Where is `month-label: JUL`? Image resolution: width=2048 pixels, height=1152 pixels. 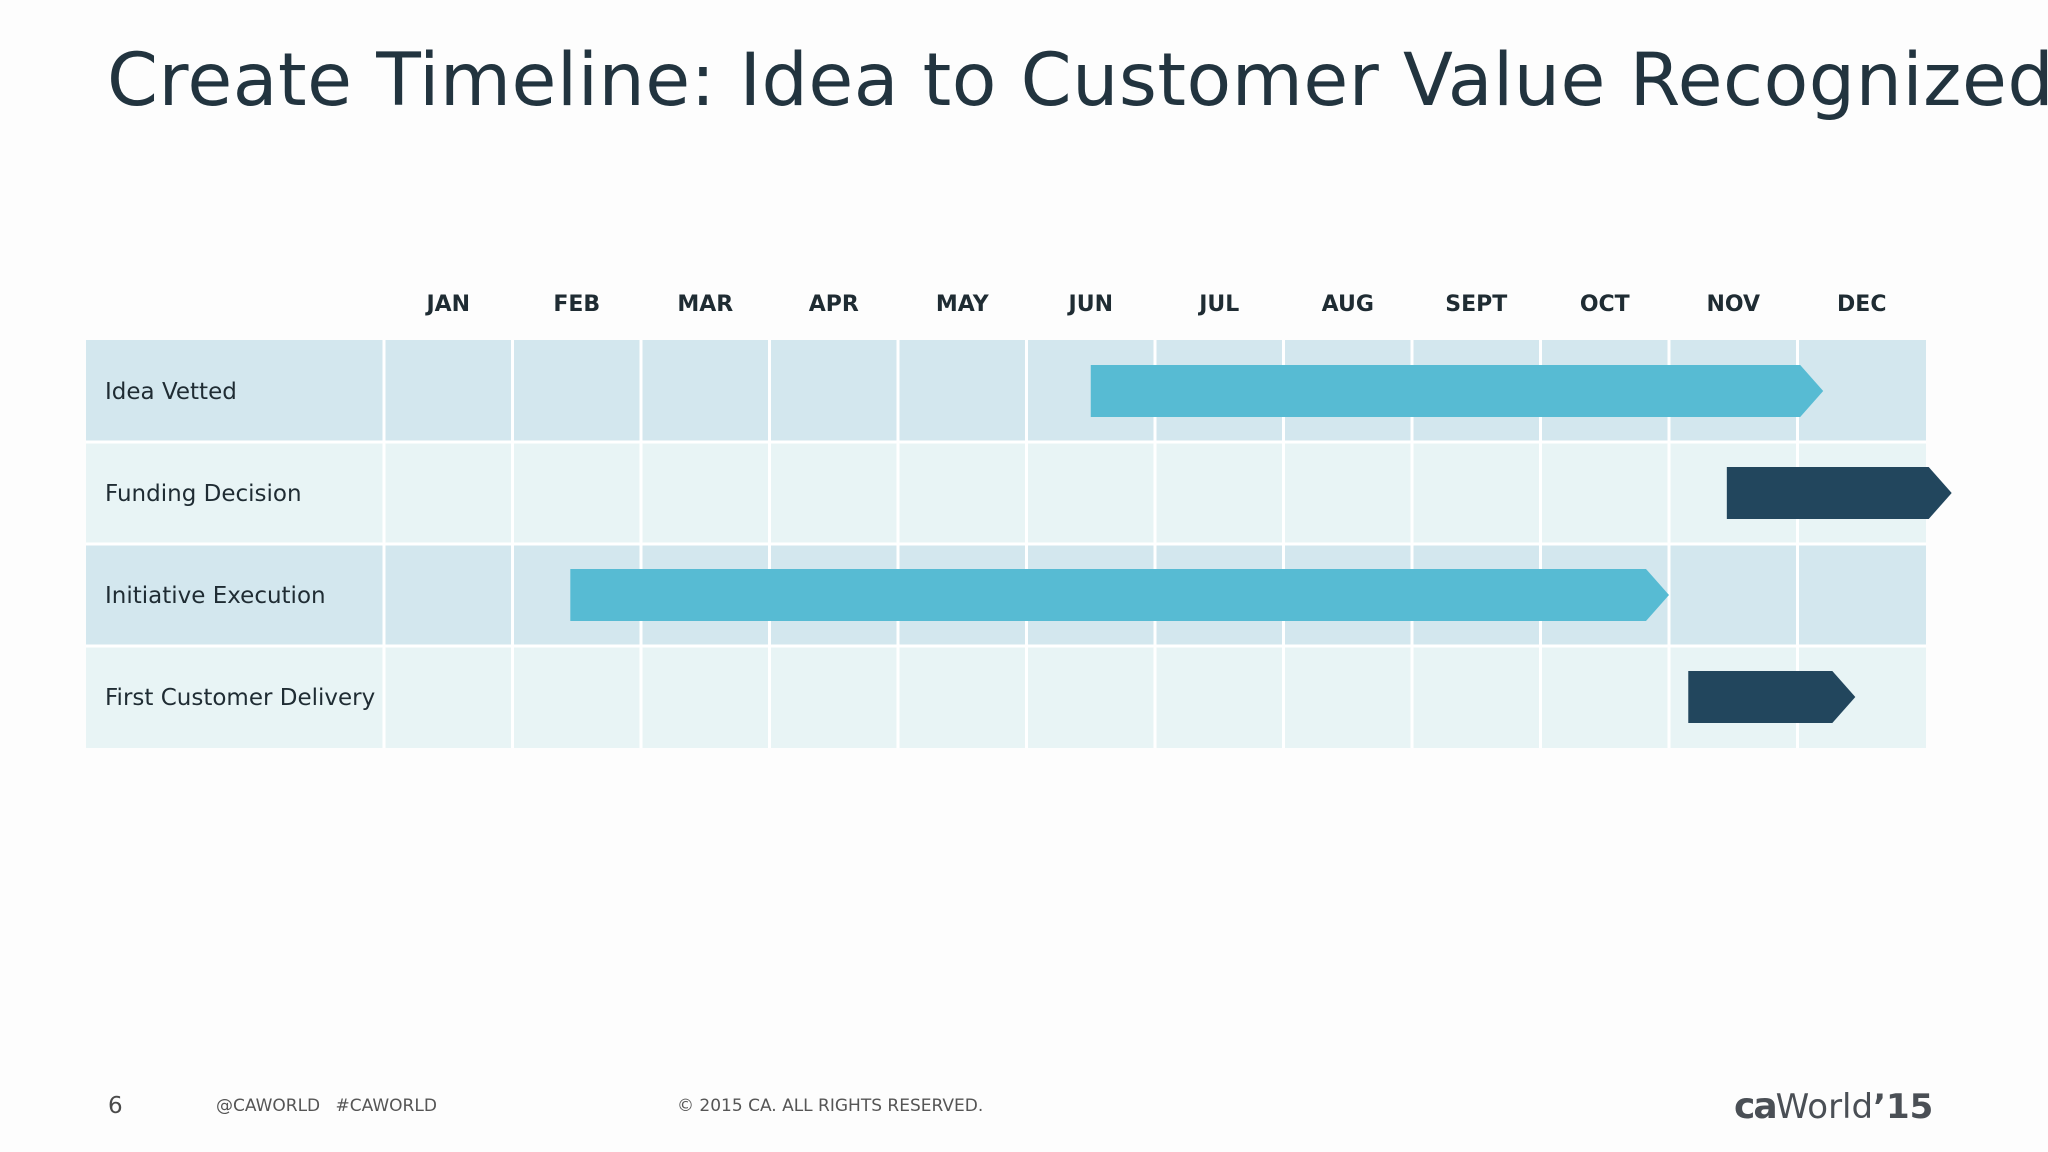 month-label: JUL is located at coordinates (1218, 304).